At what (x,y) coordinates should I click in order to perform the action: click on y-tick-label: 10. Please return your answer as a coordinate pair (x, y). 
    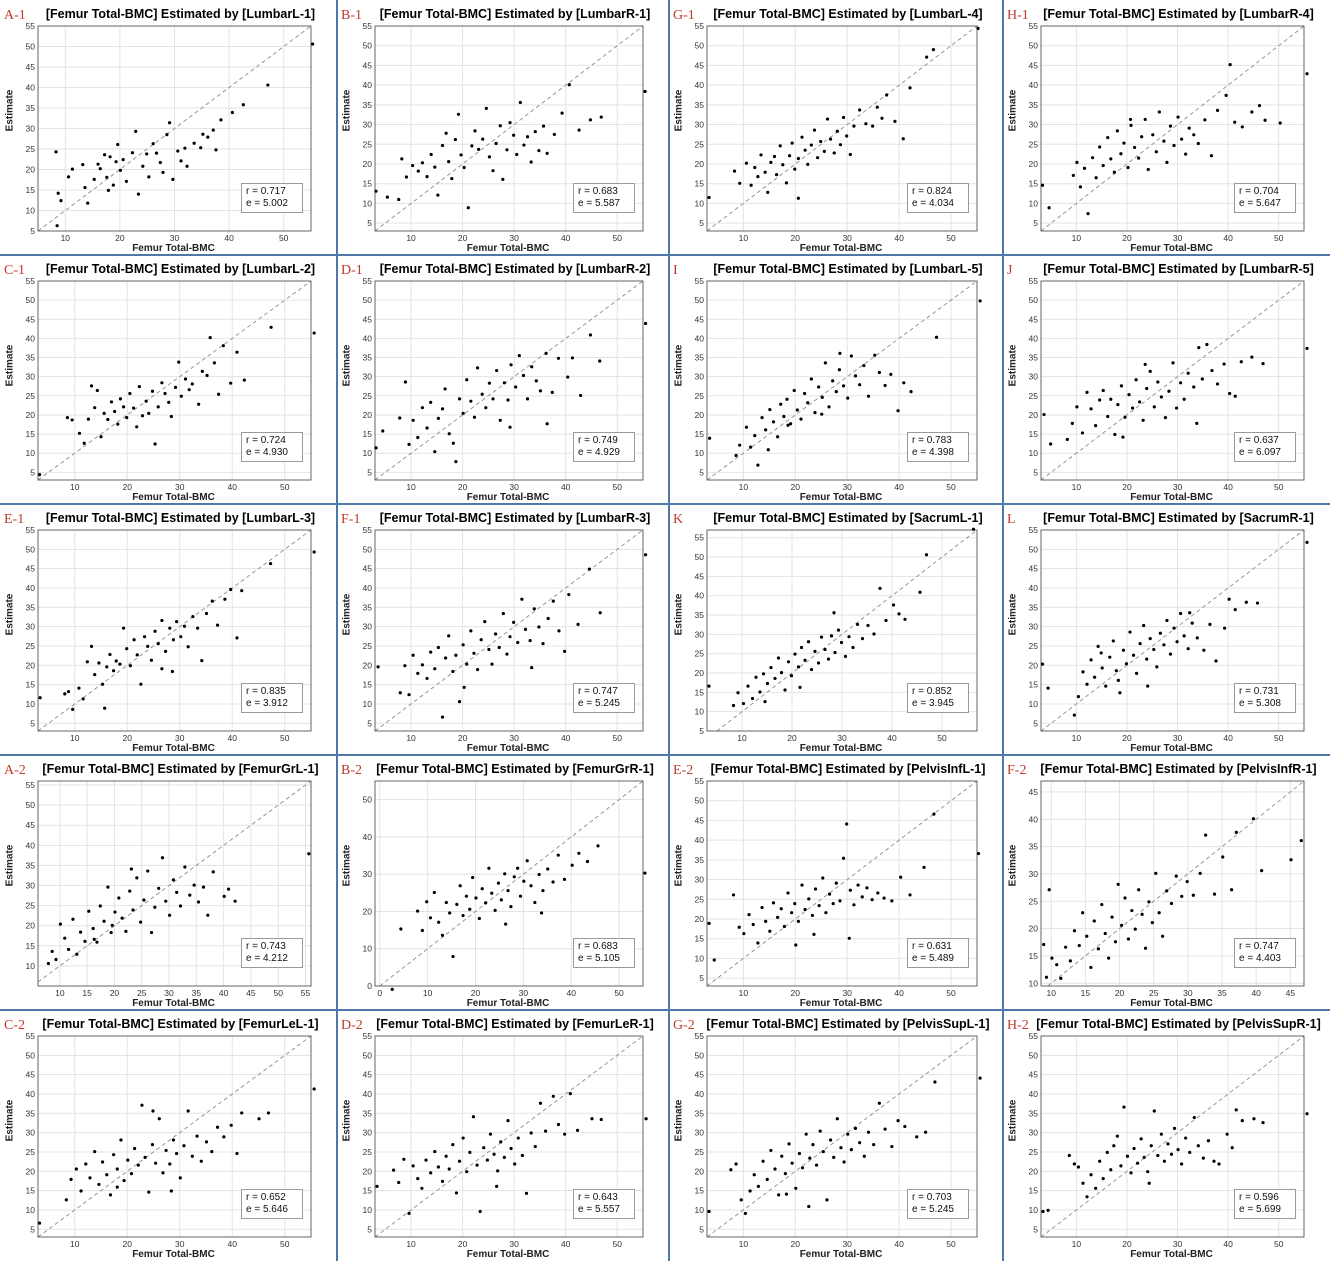
    Looking at the image, I should click on (1034, 453).